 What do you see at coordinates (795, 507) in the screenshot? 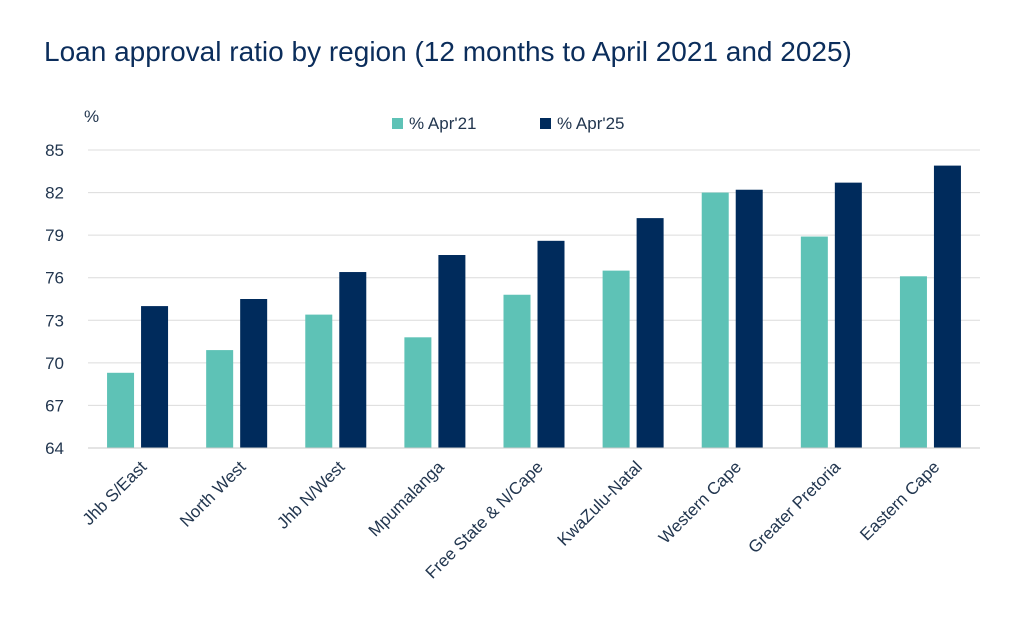
I see `x-tick-label: Greater Pretoria` at bounding box center [795, 507].